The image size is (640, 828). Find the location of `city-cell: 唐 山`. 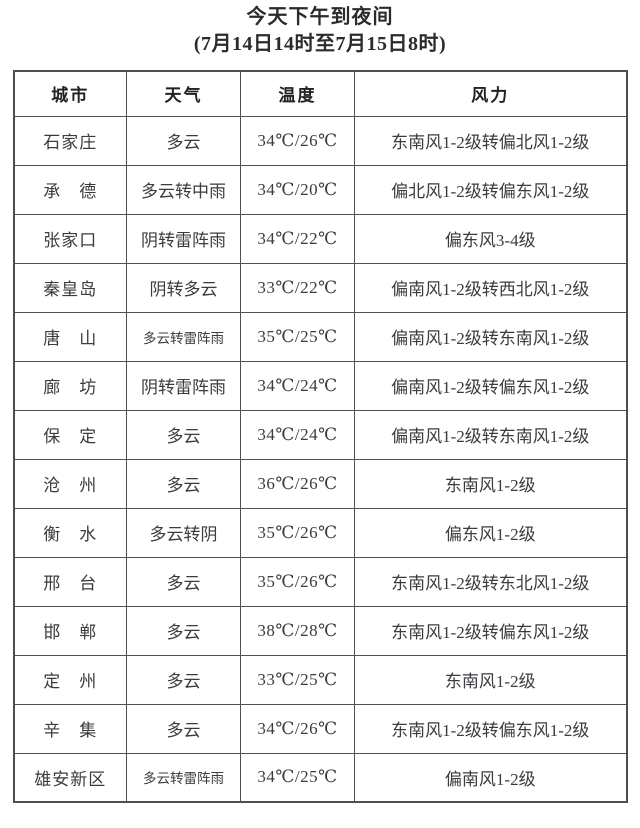

city-cell: 唐 山 is located at coordinates (70, 336).